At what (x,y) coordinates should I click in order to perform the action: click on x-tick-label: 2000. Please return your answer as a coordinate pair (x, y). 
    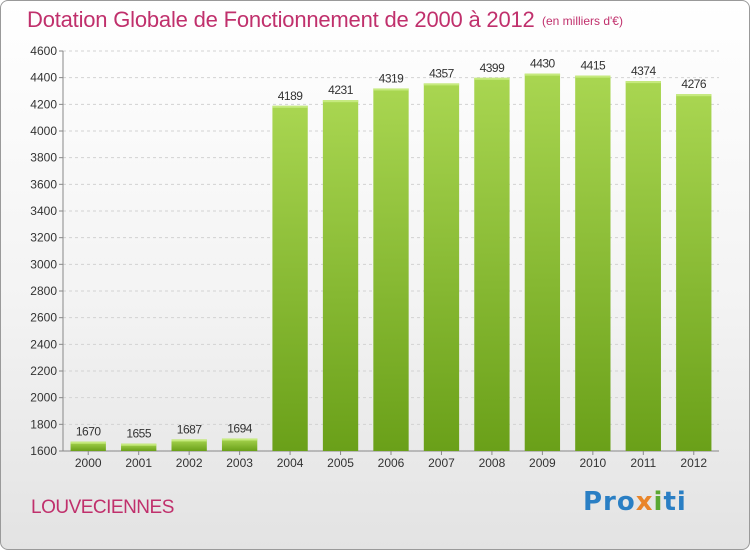
    Looking at the image, I should click on (88, 463).